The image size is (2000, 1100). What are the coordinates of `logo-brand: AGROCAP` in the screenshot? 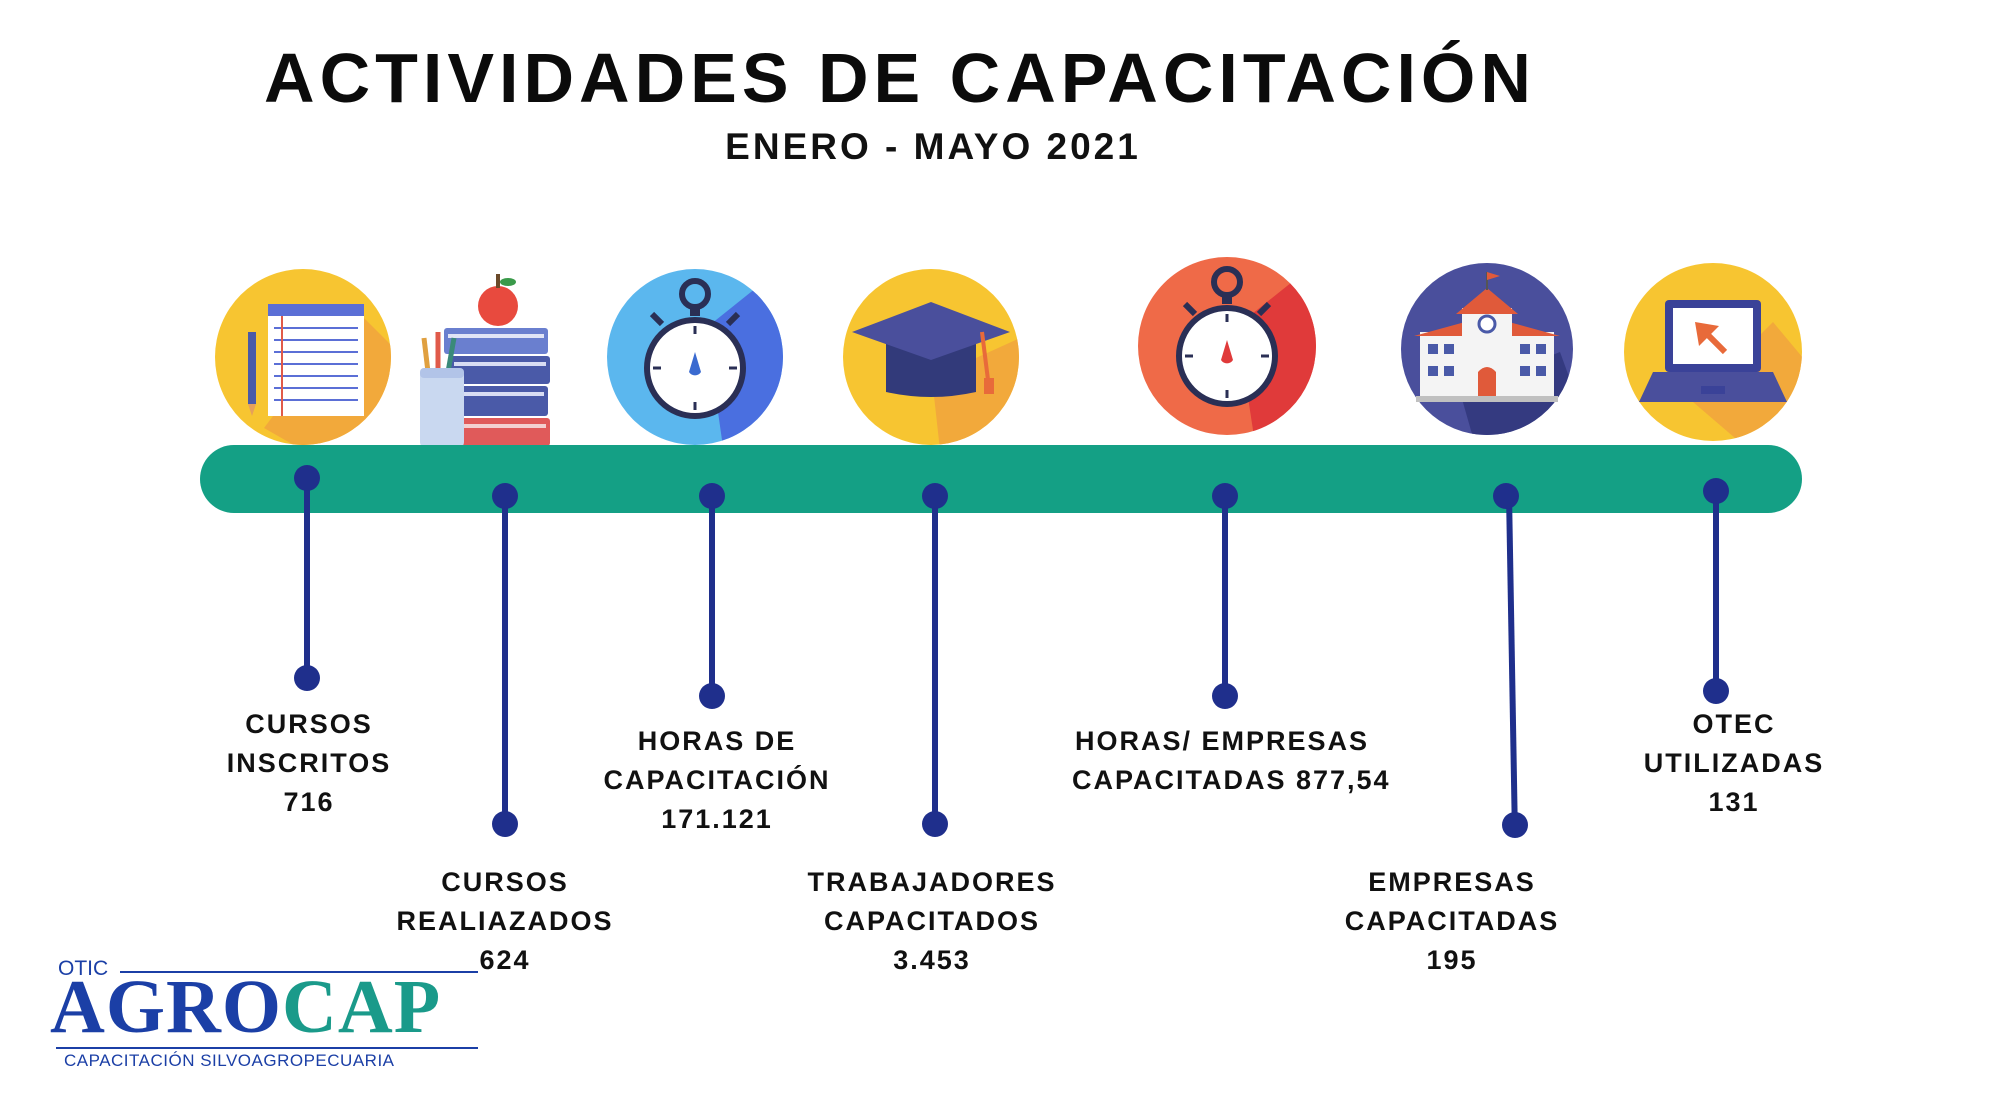 It's located at (245, 1007).